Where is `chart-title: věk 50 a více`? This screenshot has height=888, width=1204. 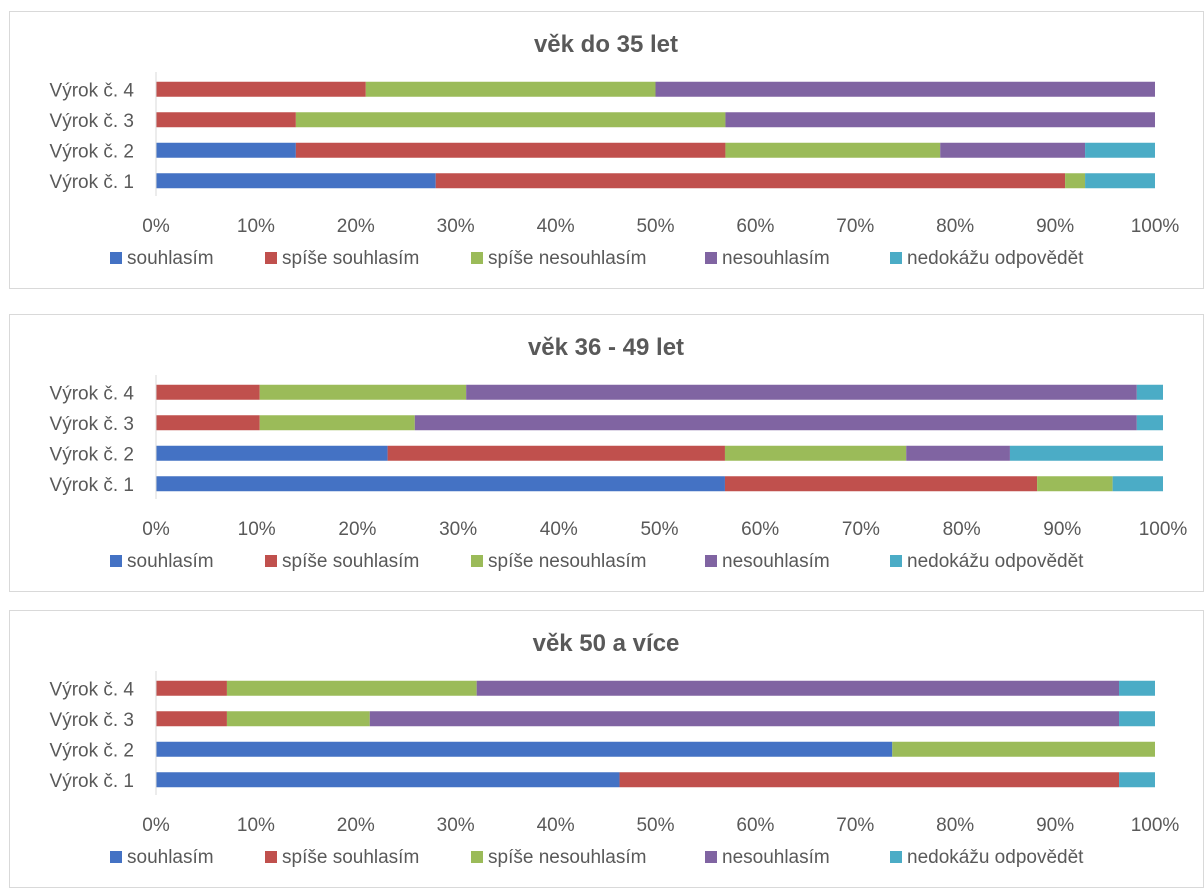 chart-title: věk 50 a více is located at coordinates (606, 643).